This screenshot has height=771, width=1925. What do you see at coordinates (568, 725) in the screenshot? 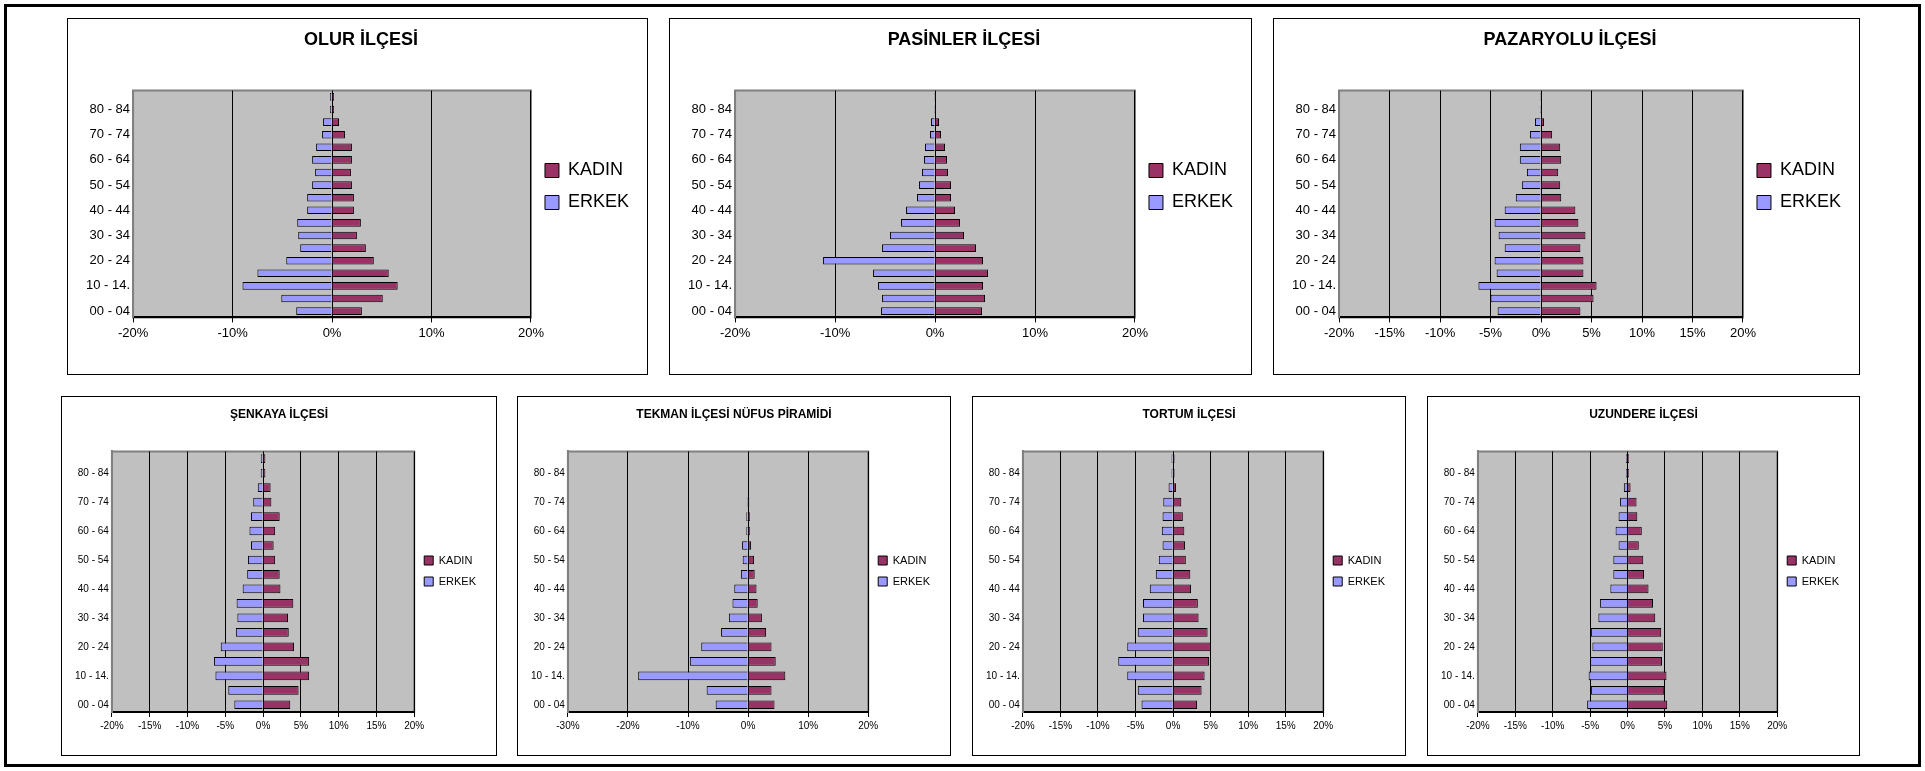
I see `x-tick-label: -30%` at bounding box center [568, 725].